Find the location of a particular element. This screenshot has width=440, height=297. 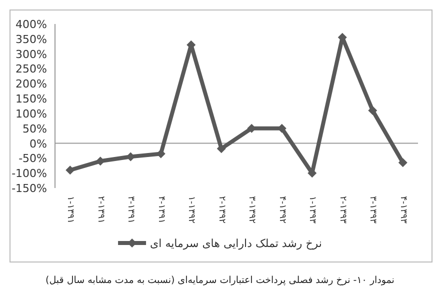

y-tick-label: -50% is located at coordinates (32, 159).